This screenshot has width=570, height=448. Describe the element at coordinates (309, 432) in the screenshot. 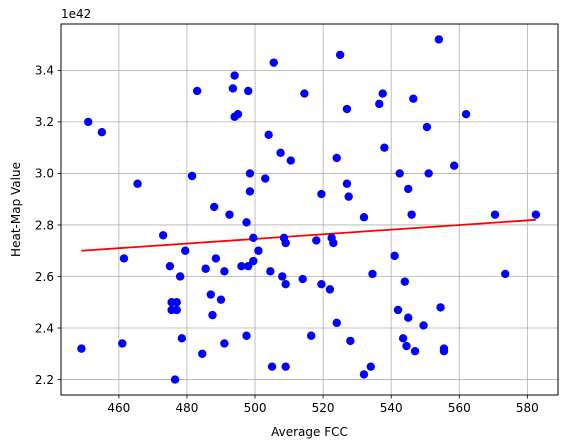

I see `x-axis-label: Average FCC` at that location.